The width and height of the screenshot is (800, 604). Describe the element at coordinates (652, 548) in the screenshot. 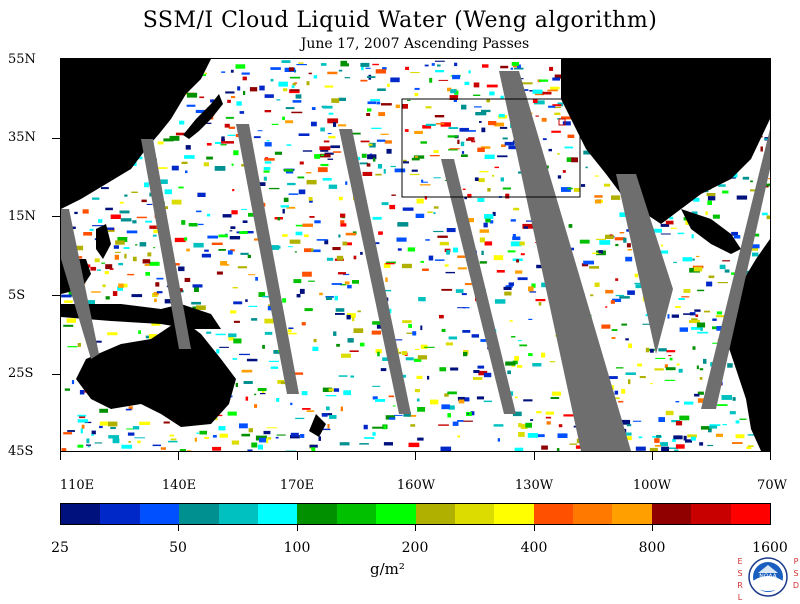

I see `colorbar-label-800: 800` at that location.